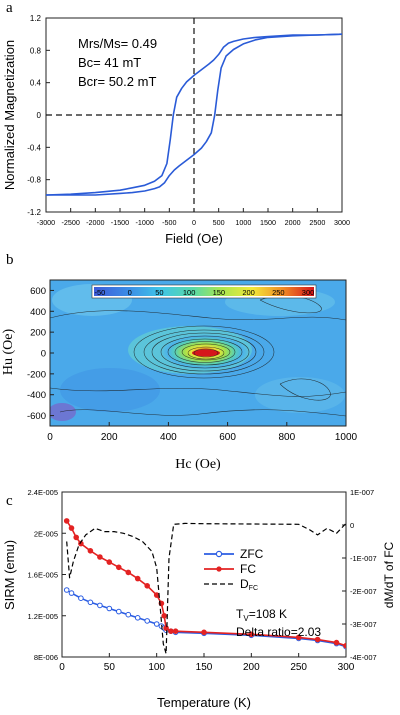  Describe the element at coordinates (234, 569) in the screenshot. I see `panel-c-legend: ZFC FC DFC` at that location.